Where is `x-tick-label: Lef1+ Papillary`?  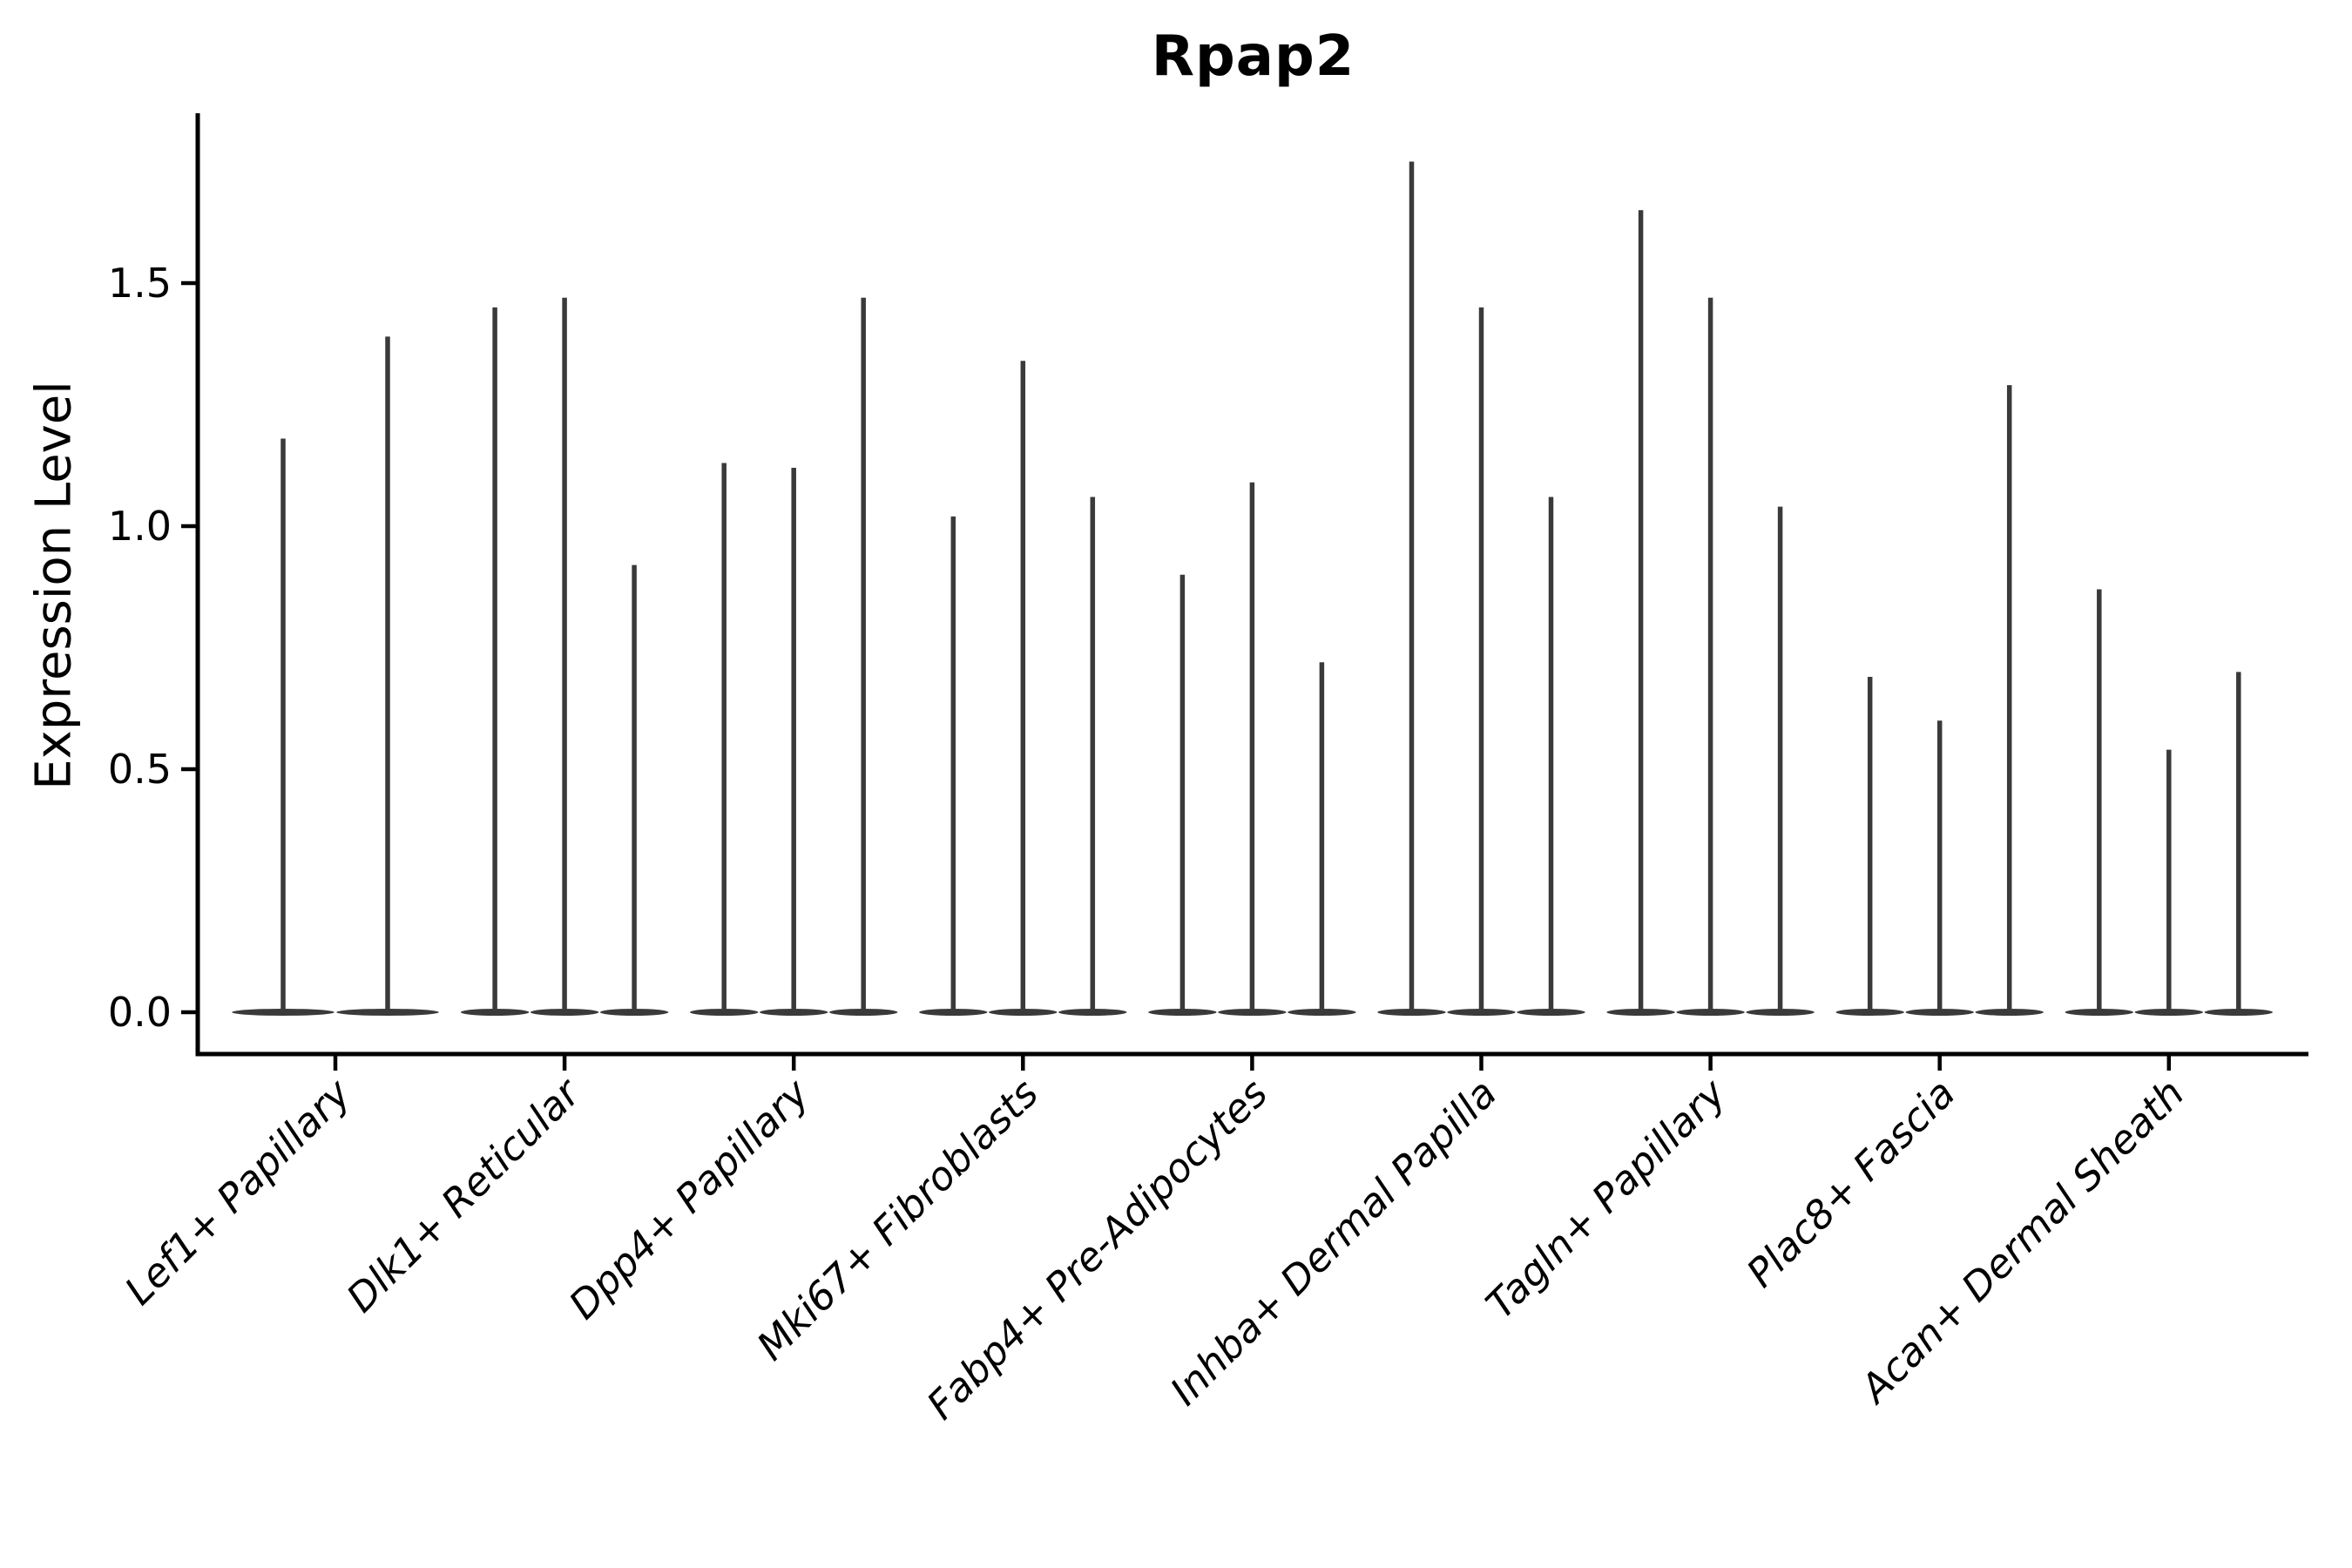 x-tick-label: Lef1+ Papillary is located at coordinates (238, 1191).